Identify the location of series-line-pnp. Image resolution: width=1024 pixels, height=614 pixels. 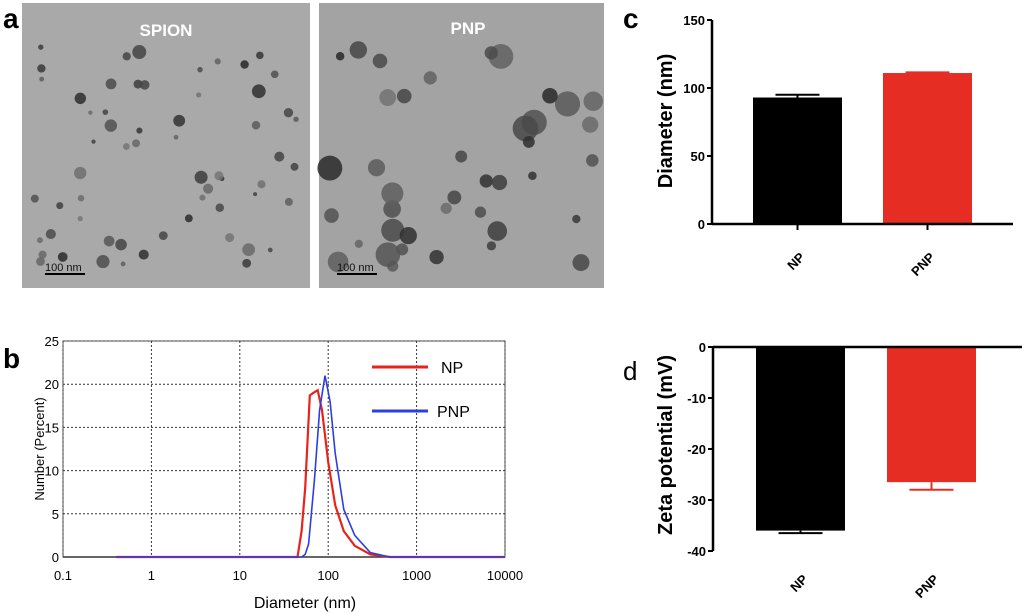
(310, 466).